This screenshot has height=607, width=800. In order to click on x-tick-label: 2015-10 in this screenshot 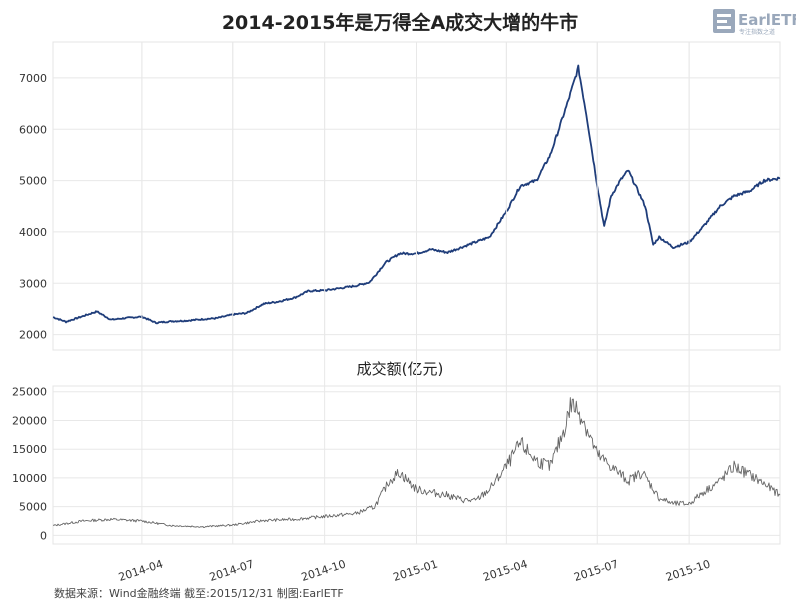, I will do `click(688, 570)`.